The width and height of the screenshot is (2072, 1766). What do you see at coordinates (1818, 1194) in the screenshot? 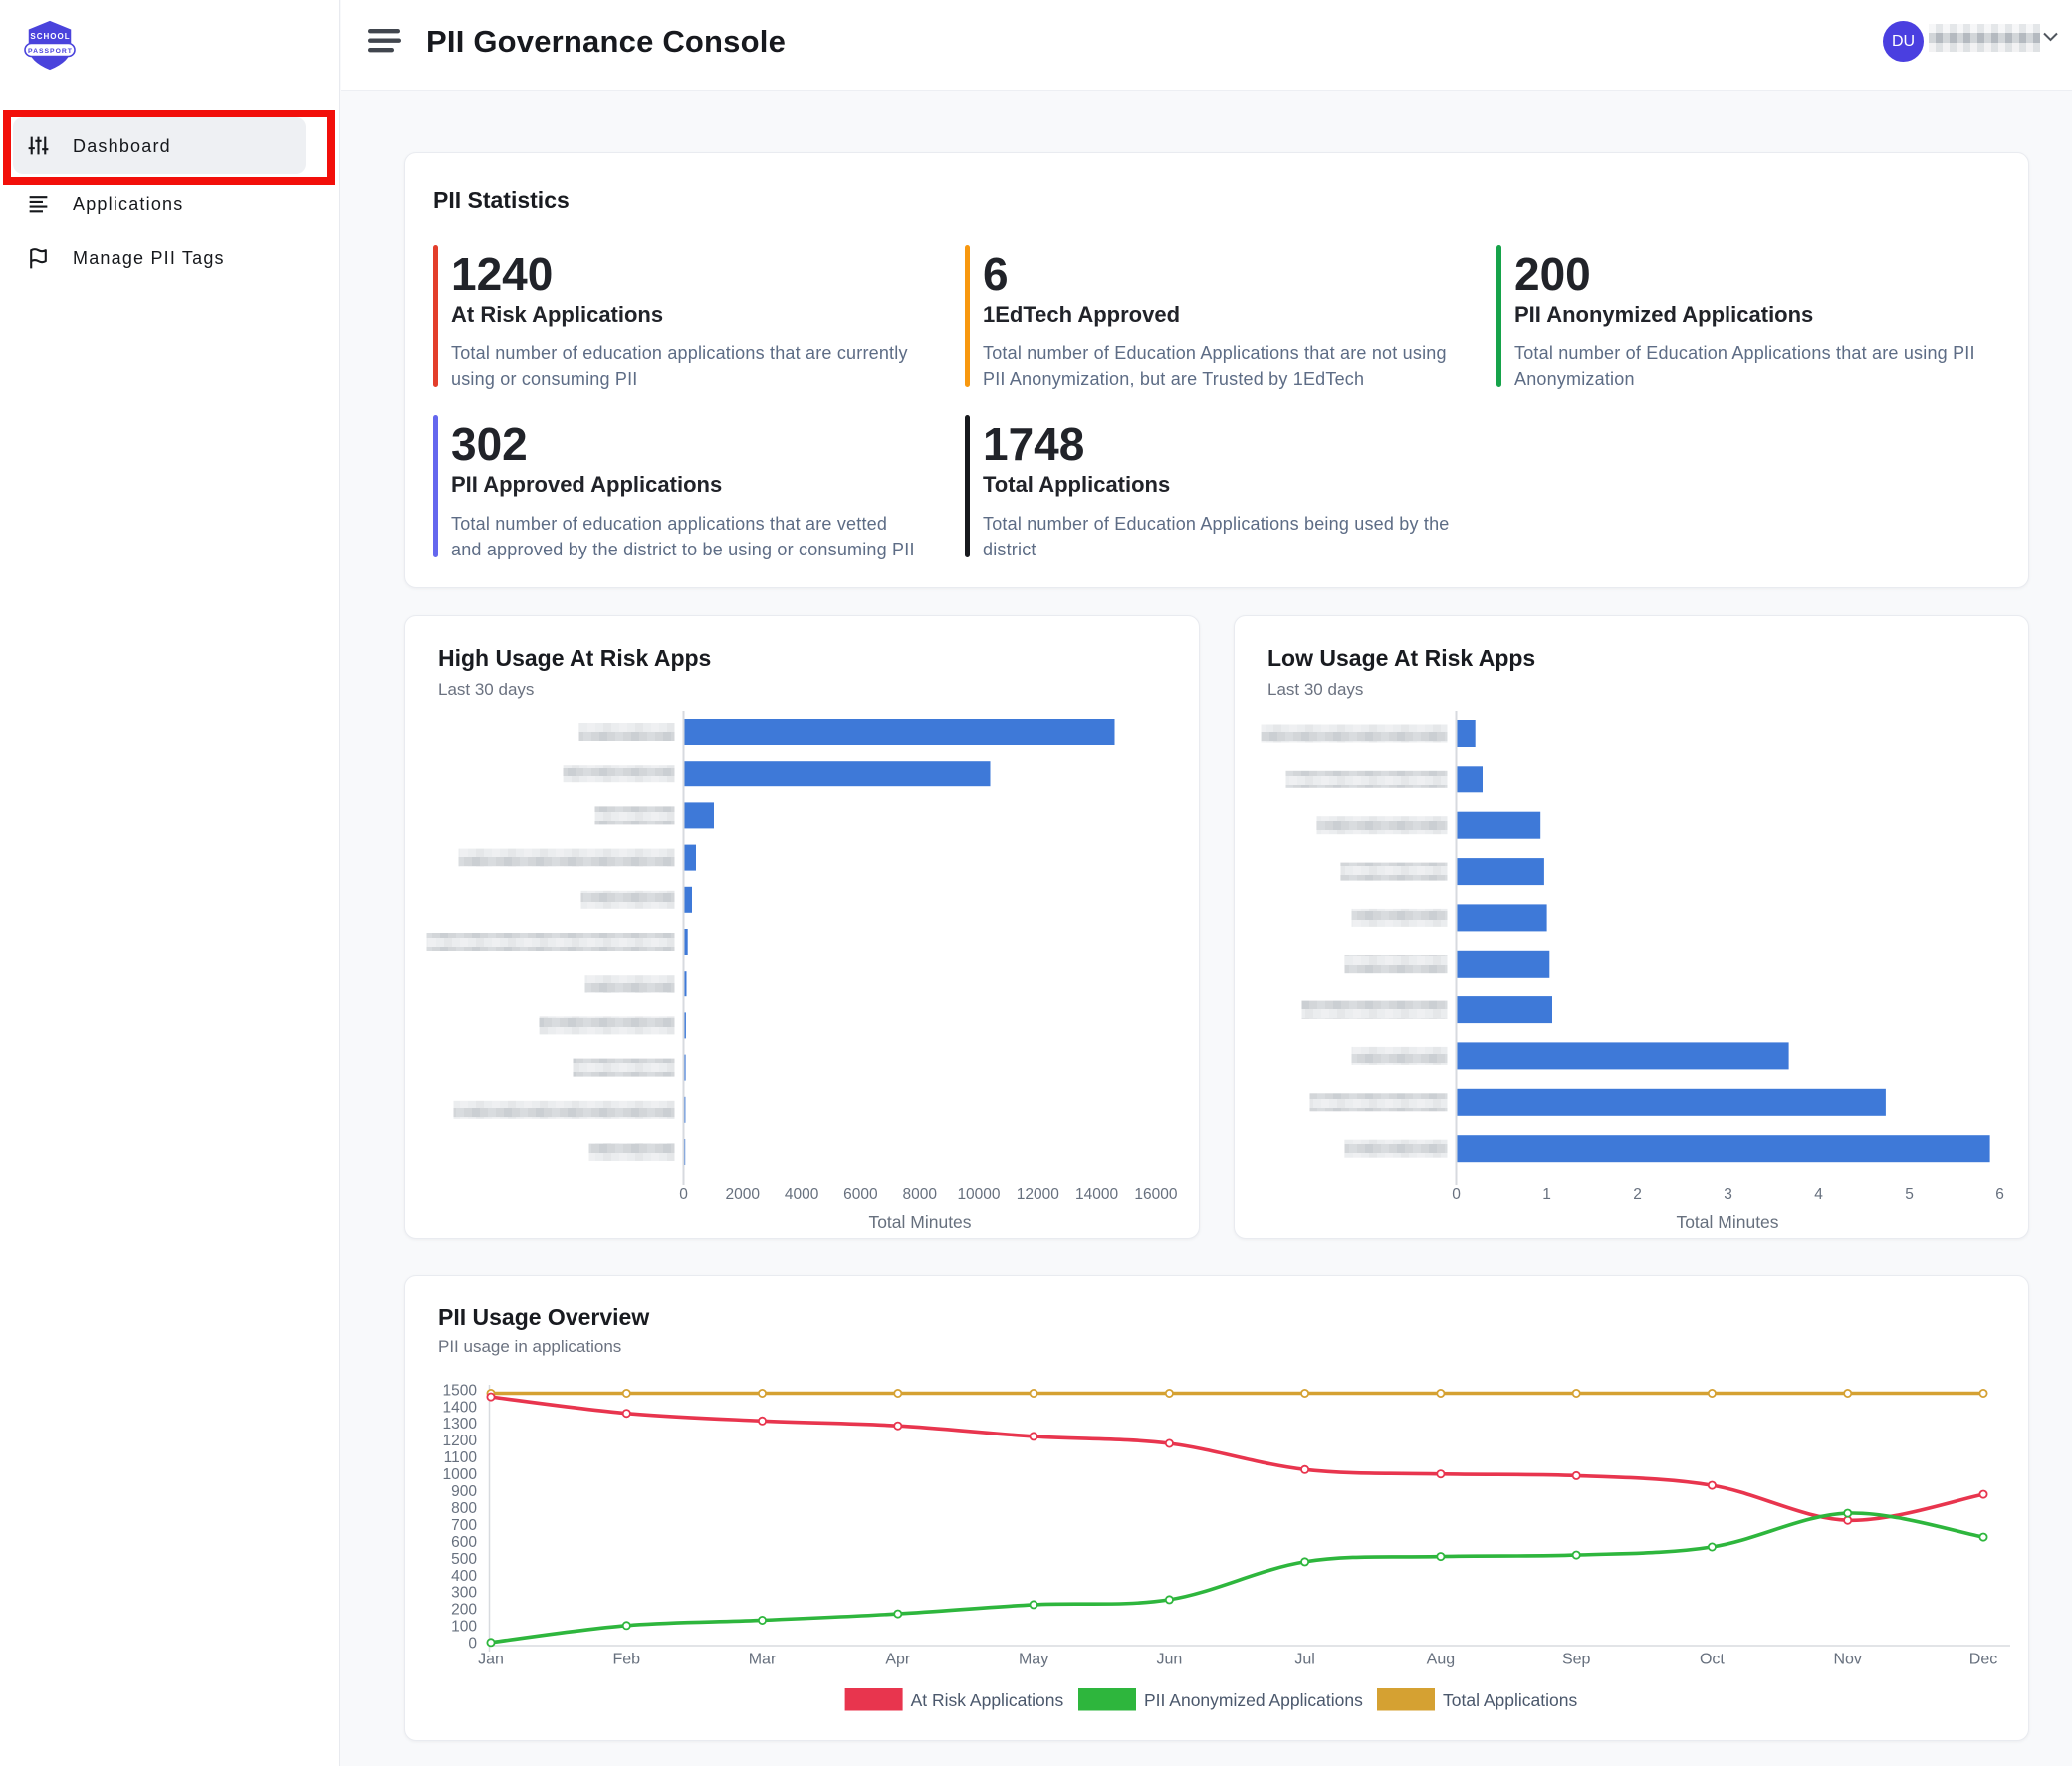
I see `svg-text: 4` at bounding box center [1818, 1194].